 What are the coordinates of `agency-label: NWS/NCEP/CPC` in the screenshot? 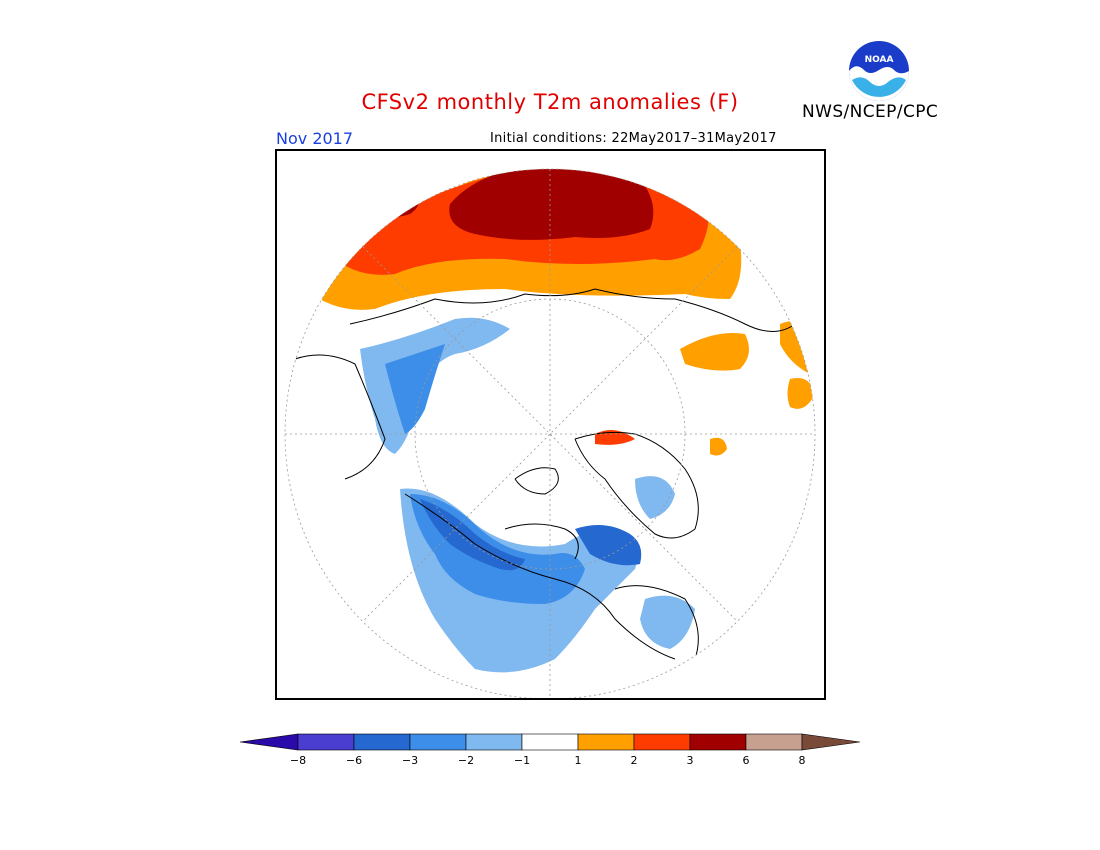 It's located at (870, 112).